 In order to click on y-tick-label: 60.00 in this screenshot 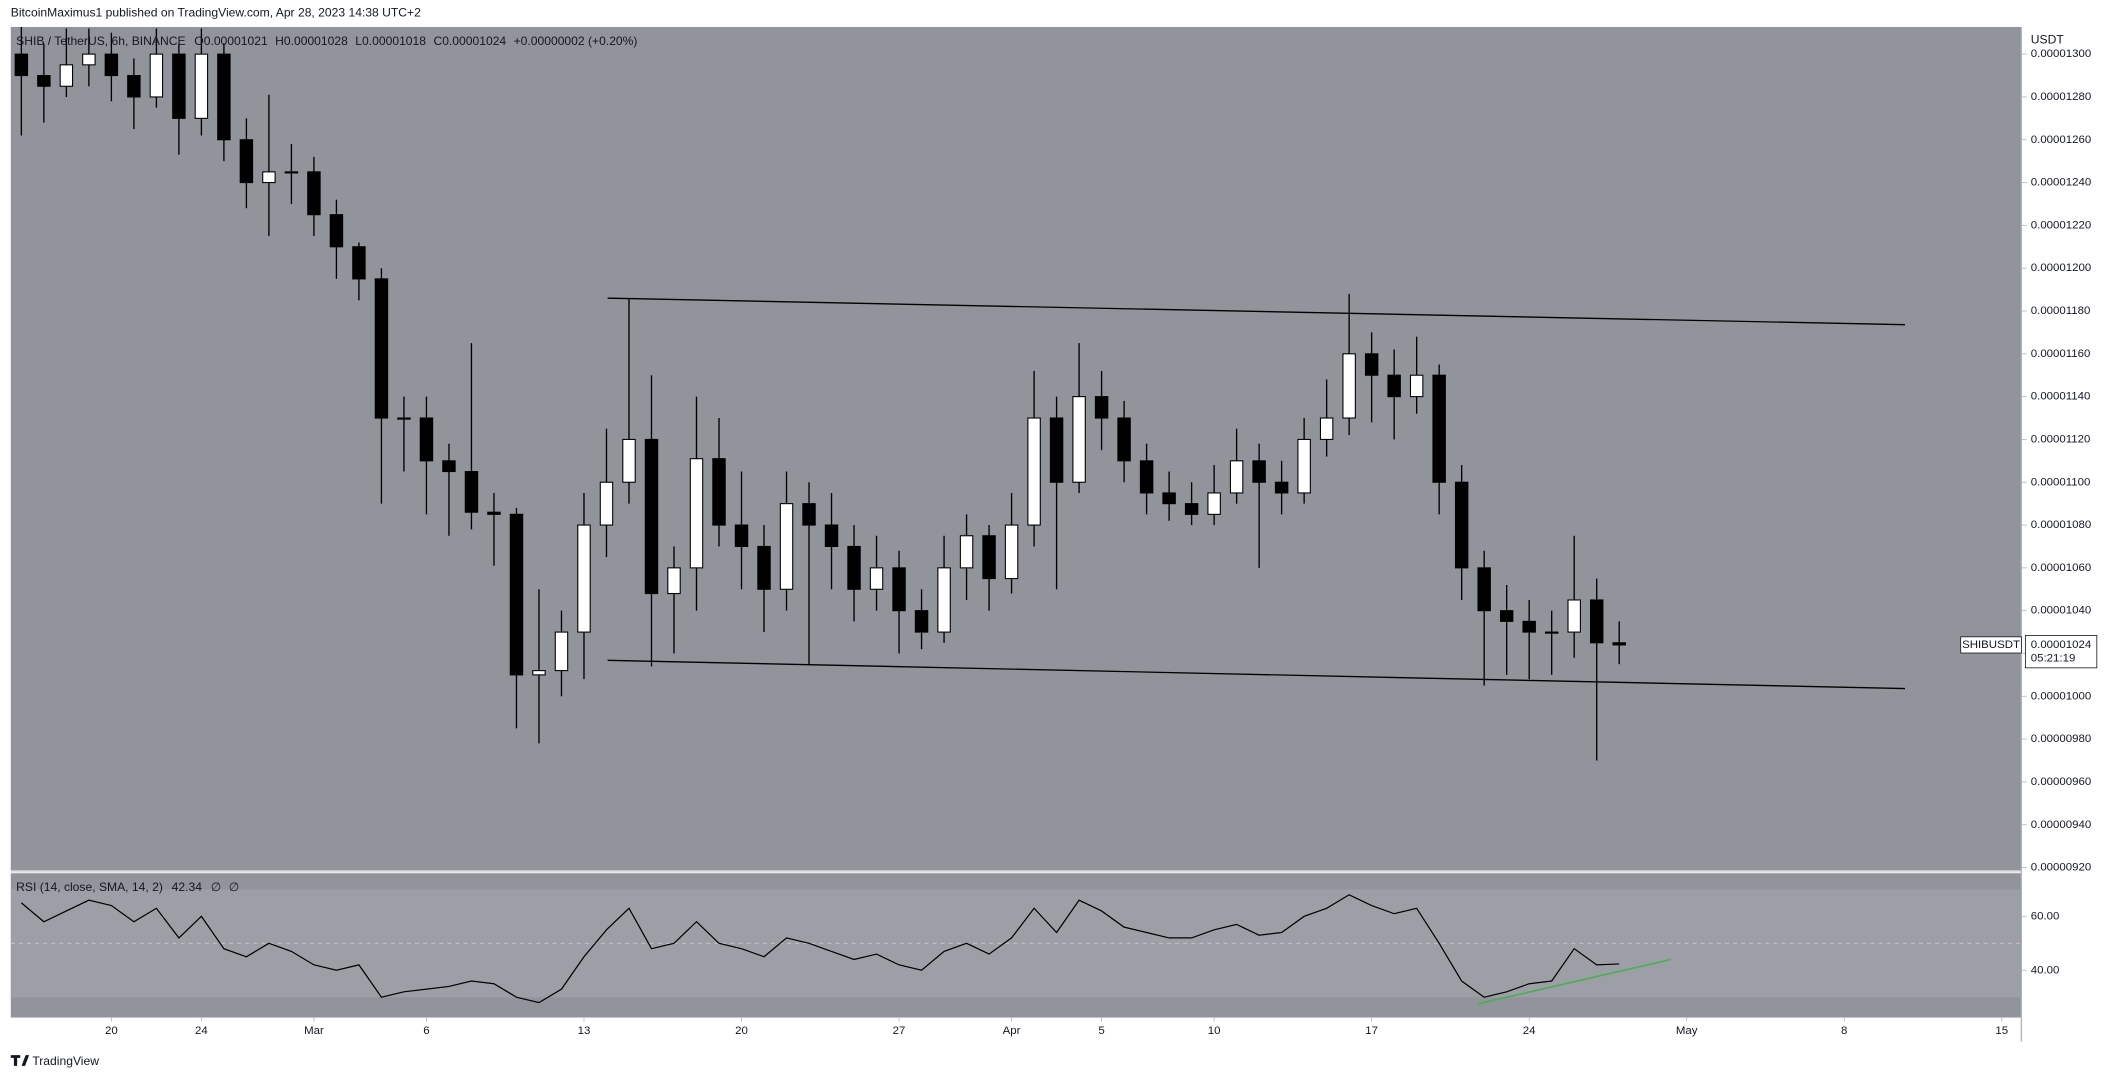, I will do `click(2045, 916)`.